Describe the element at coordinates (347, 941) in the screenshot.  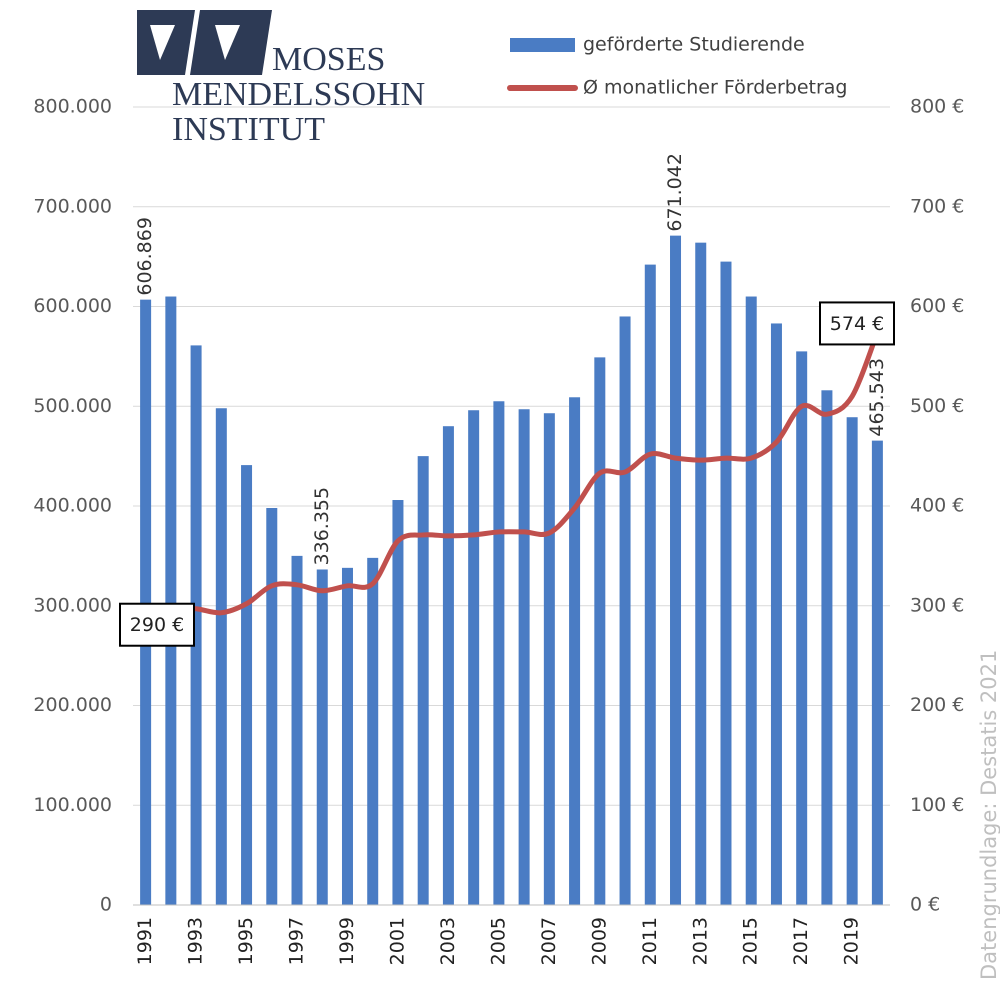
I see `x-tick-label: 1999` at that location.